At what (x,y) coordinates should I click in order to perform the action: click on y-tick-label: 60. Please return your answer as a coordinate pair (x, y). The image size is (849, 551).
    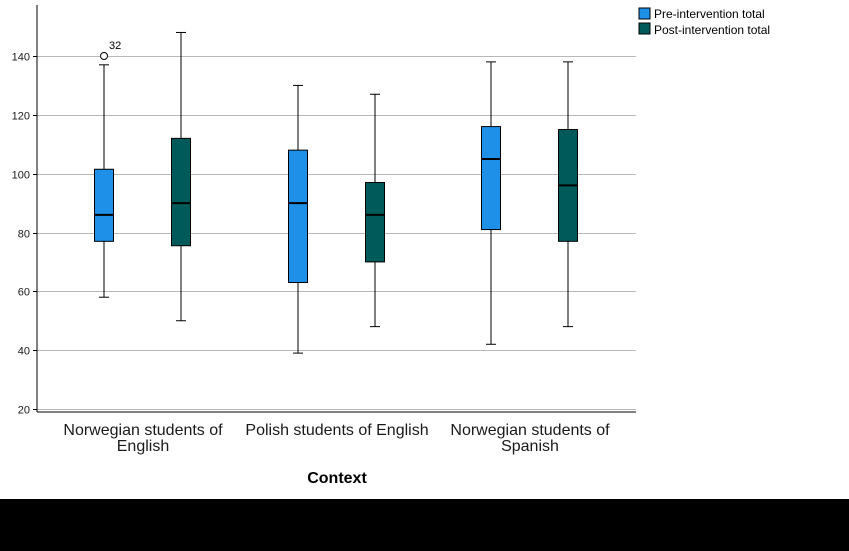
    Looking at the image, I should click on (24, 293).